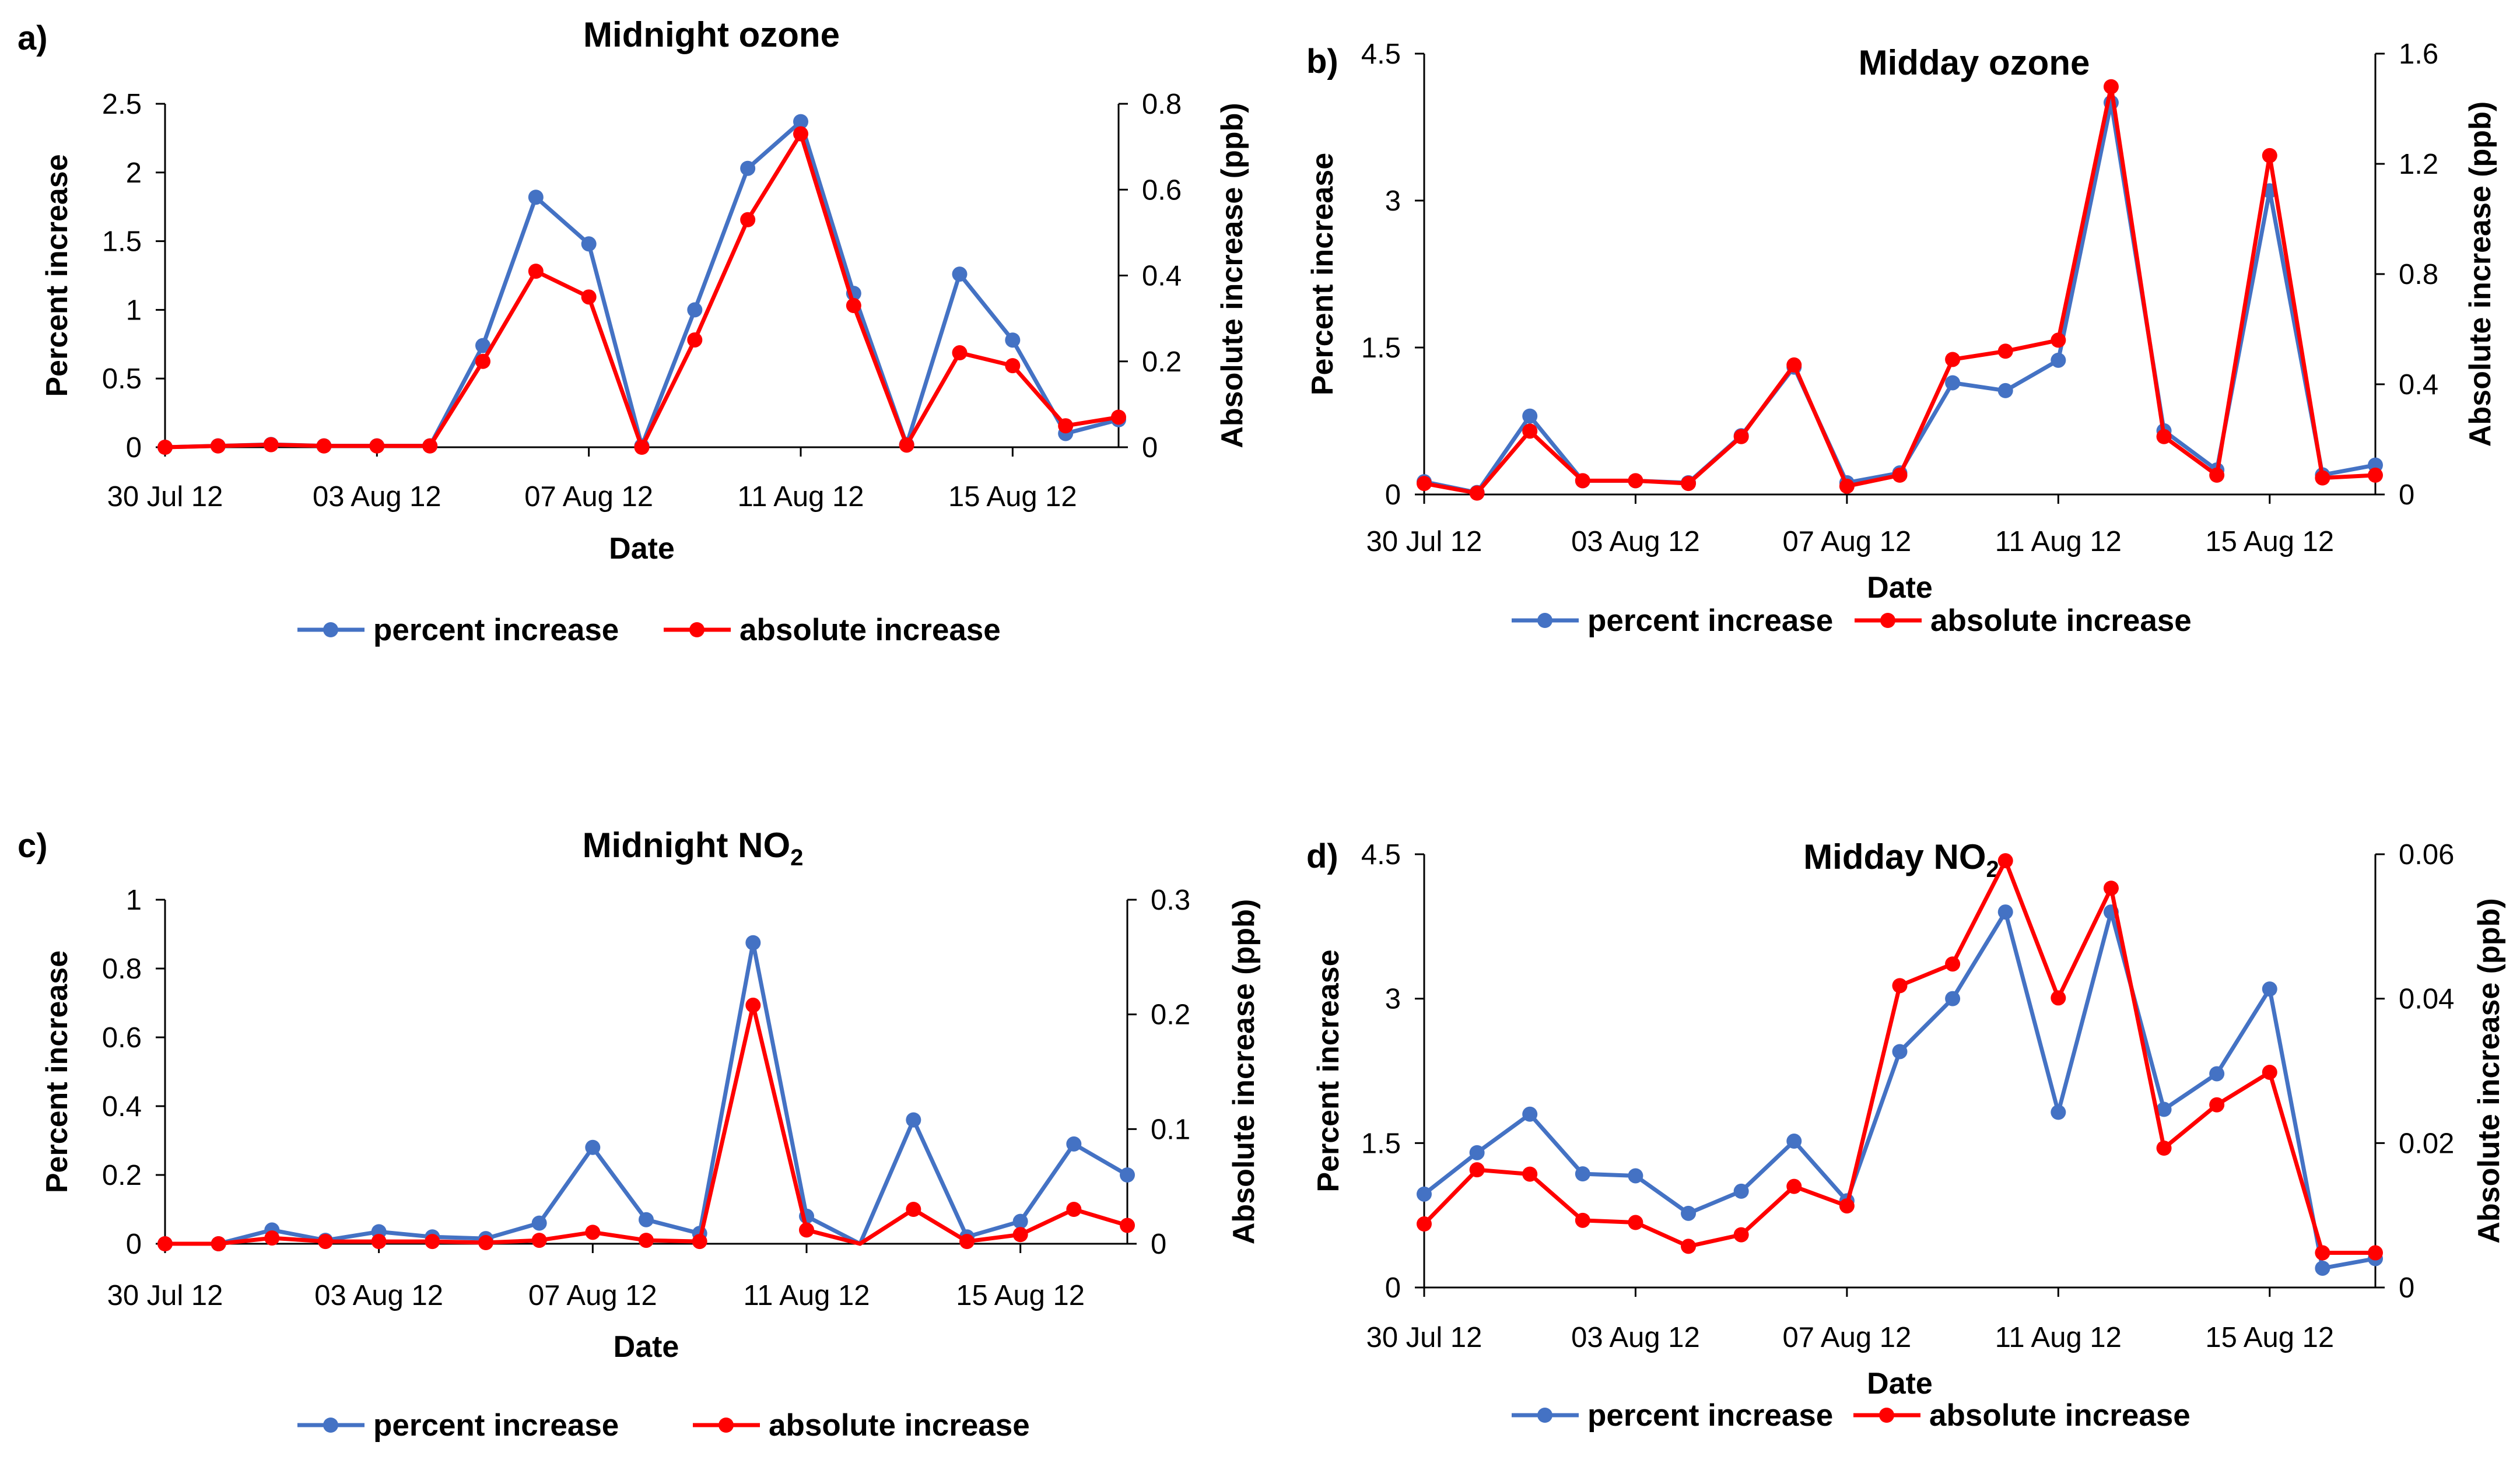 The width and height of the screenshot is (2520, 1470). I want to click on panel-label: c), so click(32, 846).